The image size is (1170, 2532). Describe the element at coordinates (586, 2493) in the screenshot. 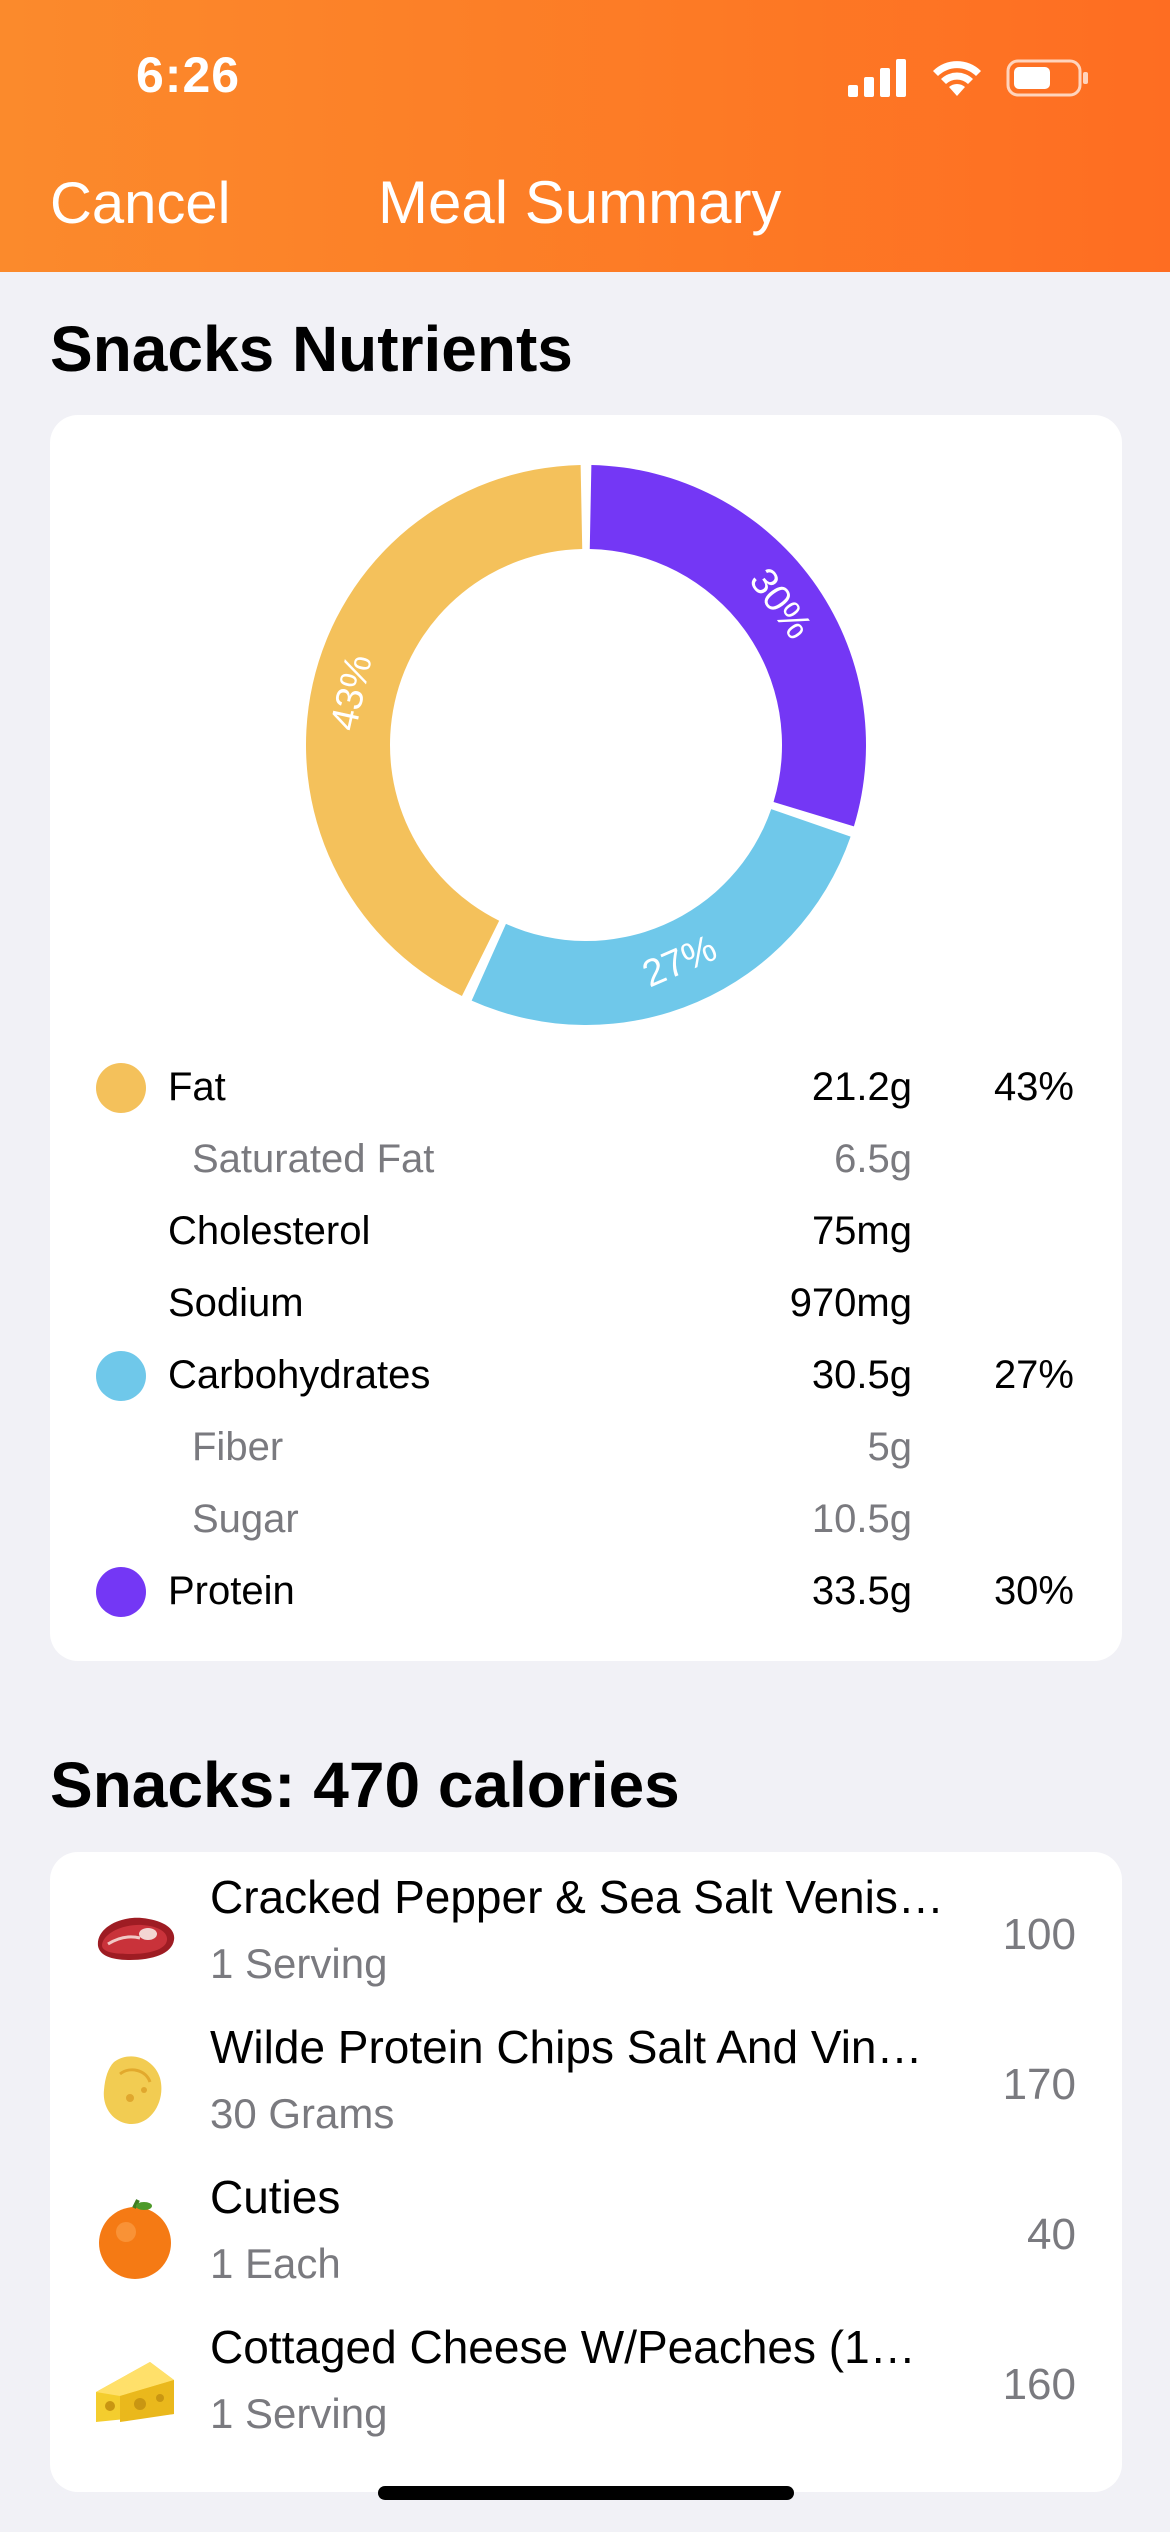

I see `home-indicator` at that location.